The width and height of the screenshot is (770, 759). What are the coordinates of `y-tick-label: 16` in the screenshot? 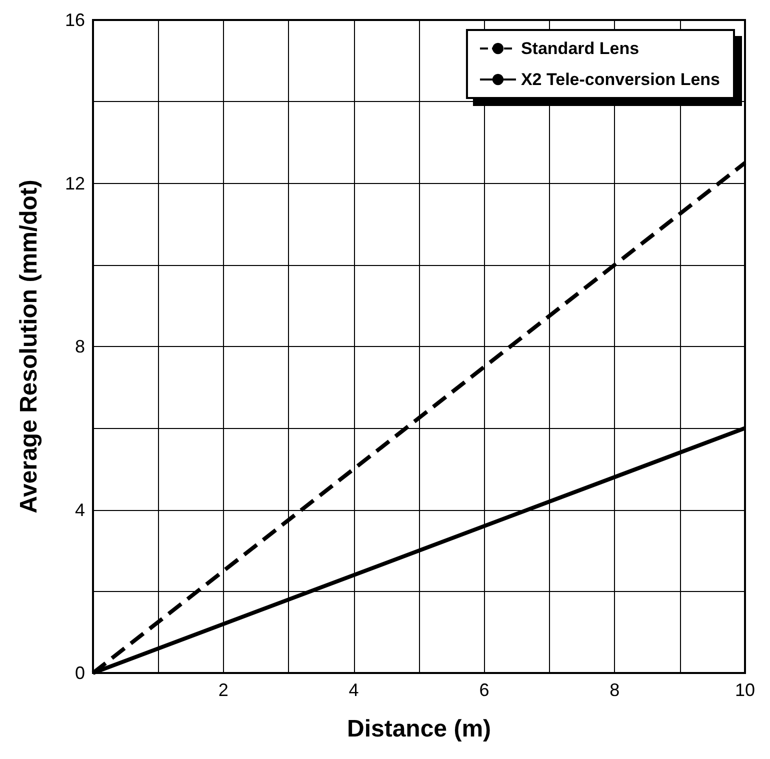 It's located at (74, 20).